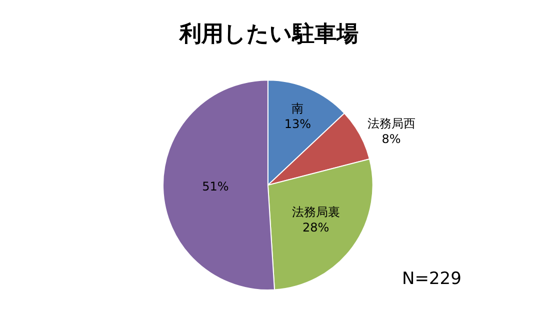  What do you see at coordinates (391, 139) in the screenshot?
I see `data-label: 8%` at bounding box center [391, 139].